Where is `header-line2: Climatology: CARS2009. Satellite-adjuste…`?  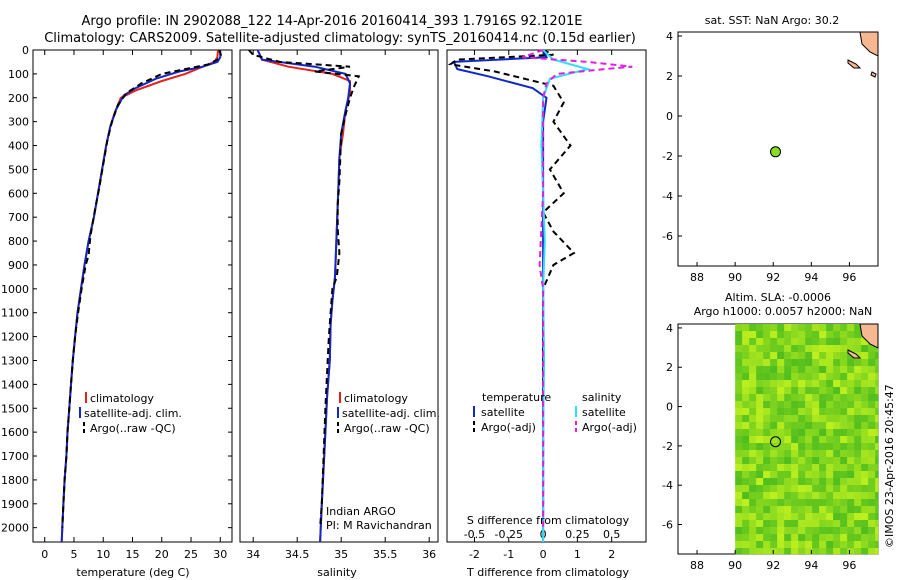 header-line2: Climatology: CARS2009. Satellite-adjuste… is located at coordinates (340, 38).